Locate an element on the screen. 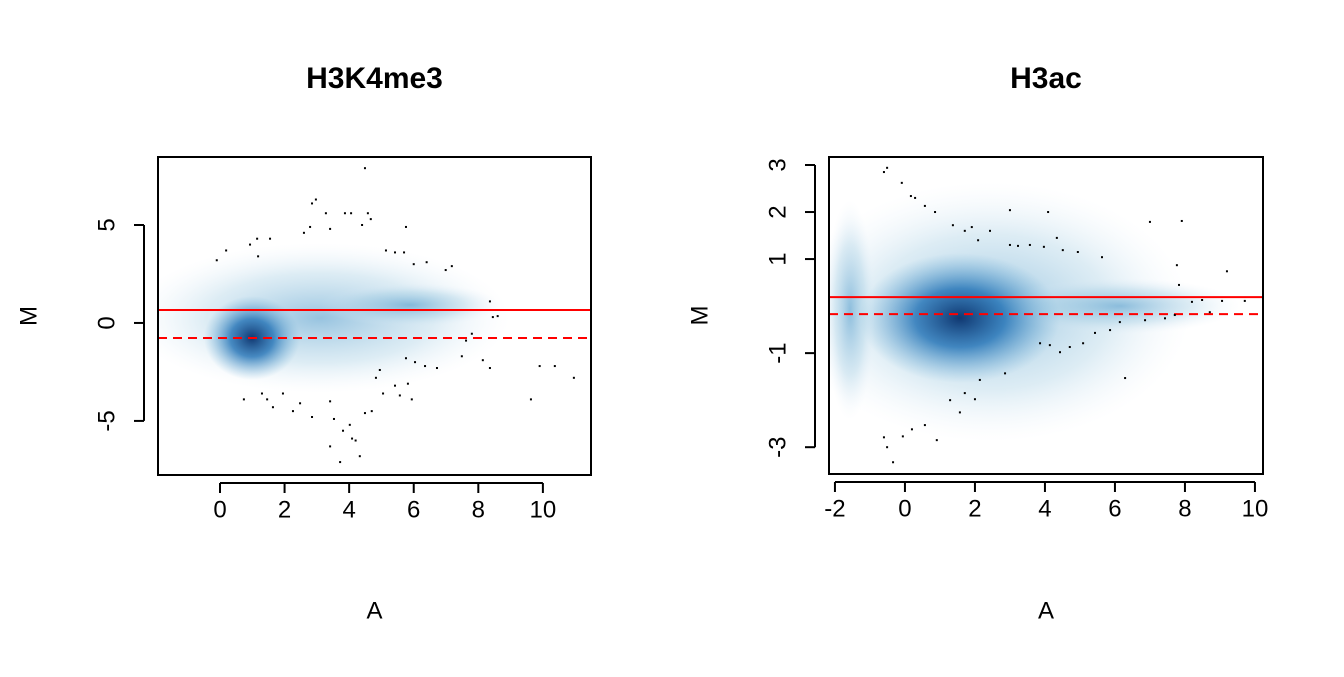 Image resolution: width=1344 pixels, height=677 pixels. y-tick-label: -5 is located at coordinates (106, 420).